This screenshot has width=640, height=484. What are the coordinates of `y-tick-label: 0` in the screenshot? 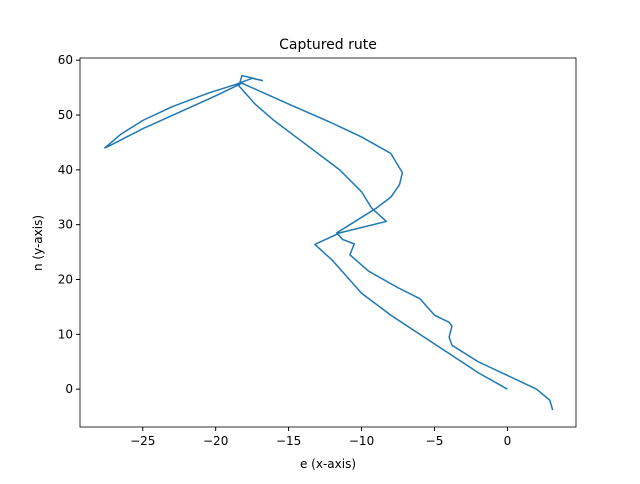 It's located at (69, 389).